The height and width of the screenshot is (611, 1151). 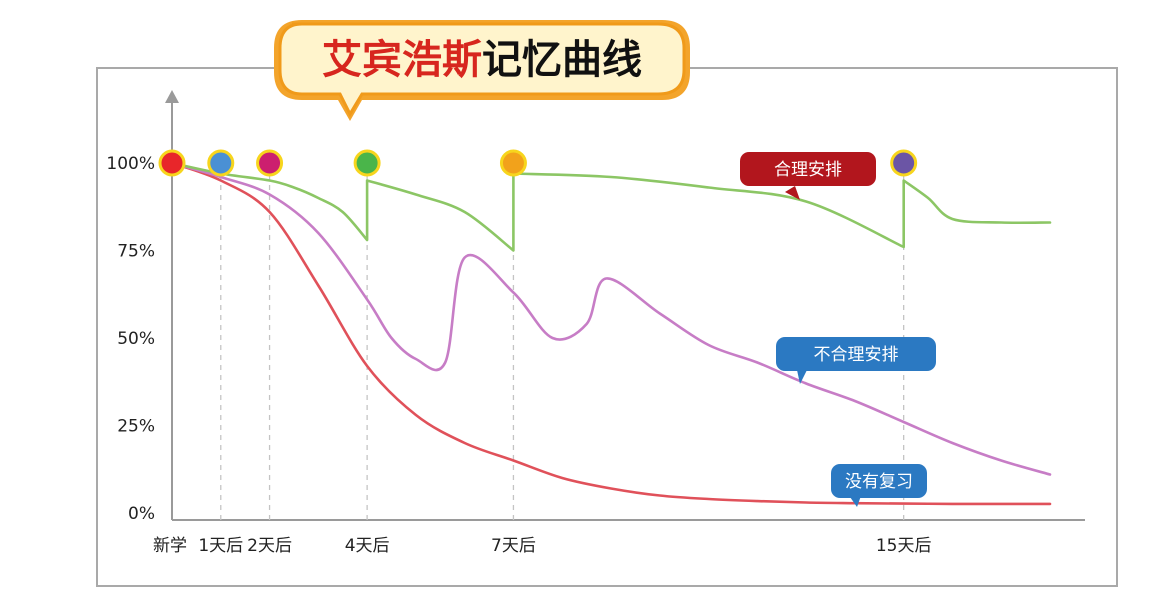 I want to click on y-tick-label: 0%, so click(x=141, y=514).